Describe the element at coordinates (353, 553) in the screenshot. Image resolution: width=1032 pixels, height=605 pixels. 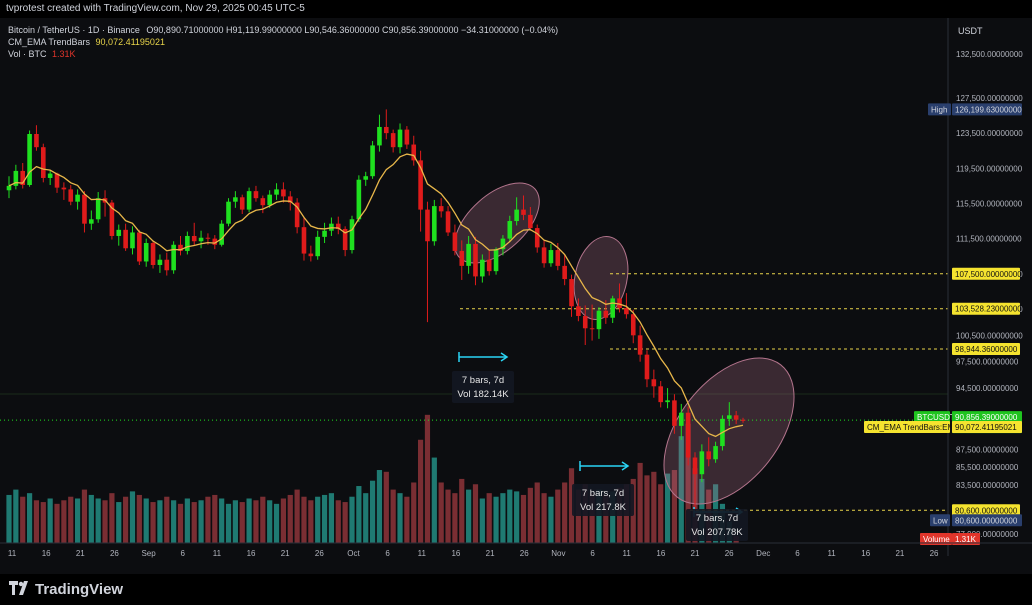
I see `time-label: Oct` at that location.